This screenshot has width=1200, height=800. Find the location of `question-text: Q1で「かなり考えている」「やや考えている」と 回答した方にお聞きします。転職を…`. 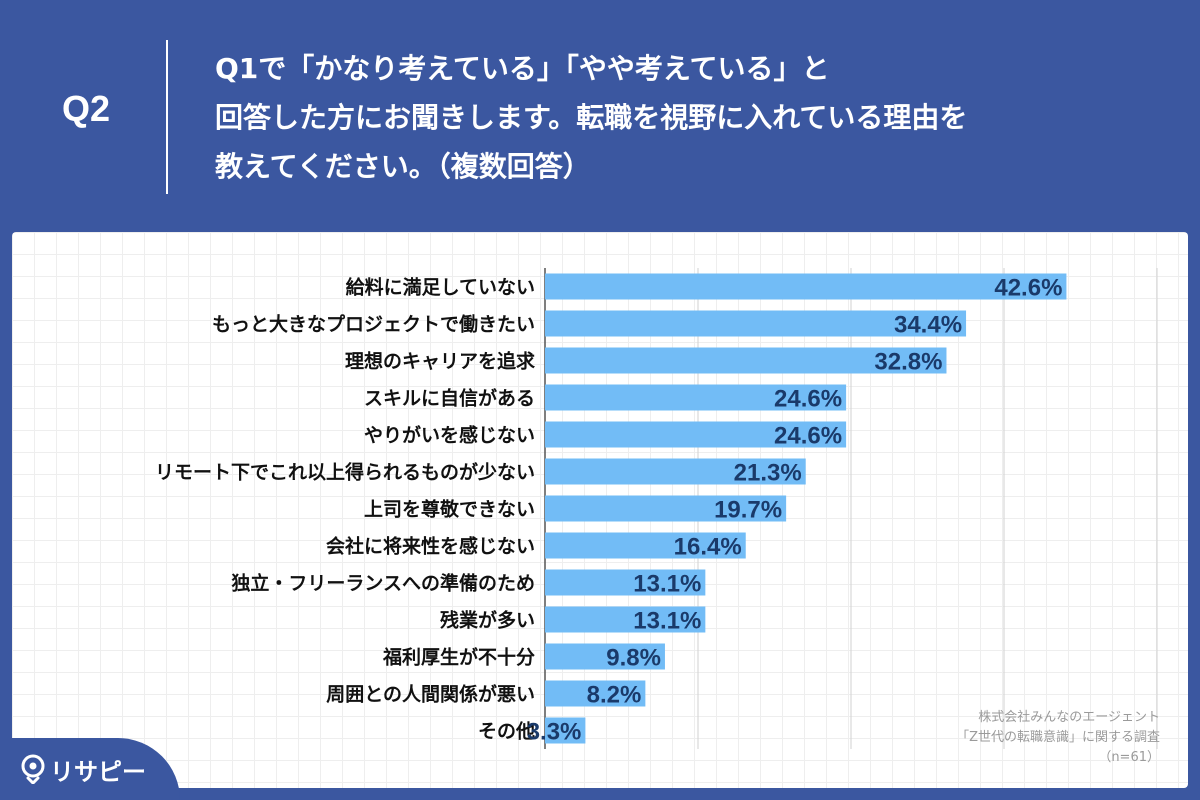

question-text: Q1で「かなり考えている」「やや考えている」と 回答した方にお聞きします。転職を… is located at coordinates (695, 117).